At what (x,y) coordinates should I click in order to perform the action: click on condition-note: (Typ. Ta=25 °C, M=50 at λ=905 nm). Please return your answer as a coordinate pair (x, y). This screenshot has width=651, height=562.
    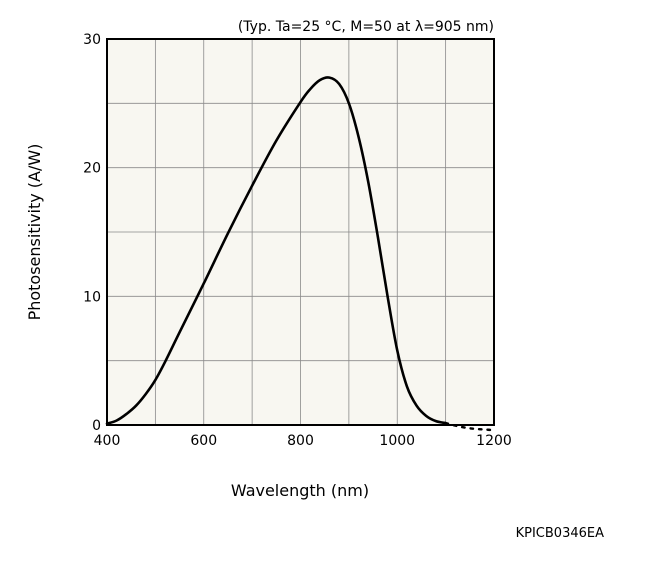
    Looking at the image, I should click on (366, 27).